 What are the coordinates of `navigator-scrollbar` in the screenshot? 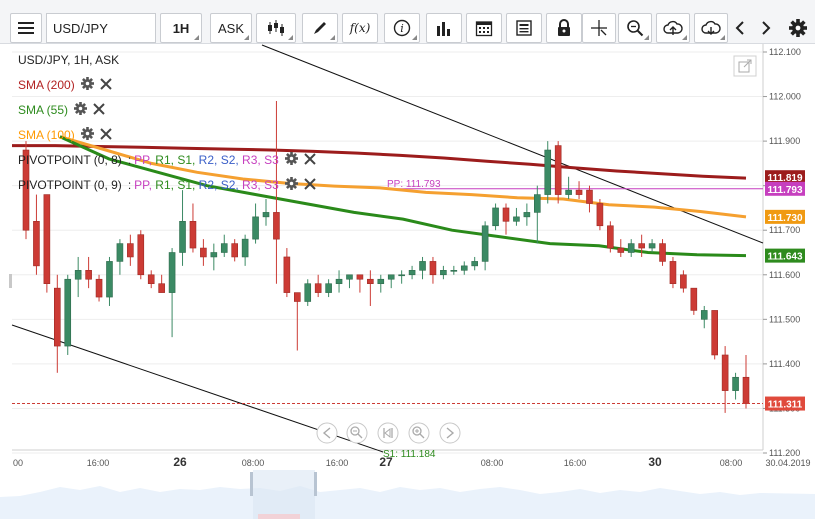 It's located at (279, 516).